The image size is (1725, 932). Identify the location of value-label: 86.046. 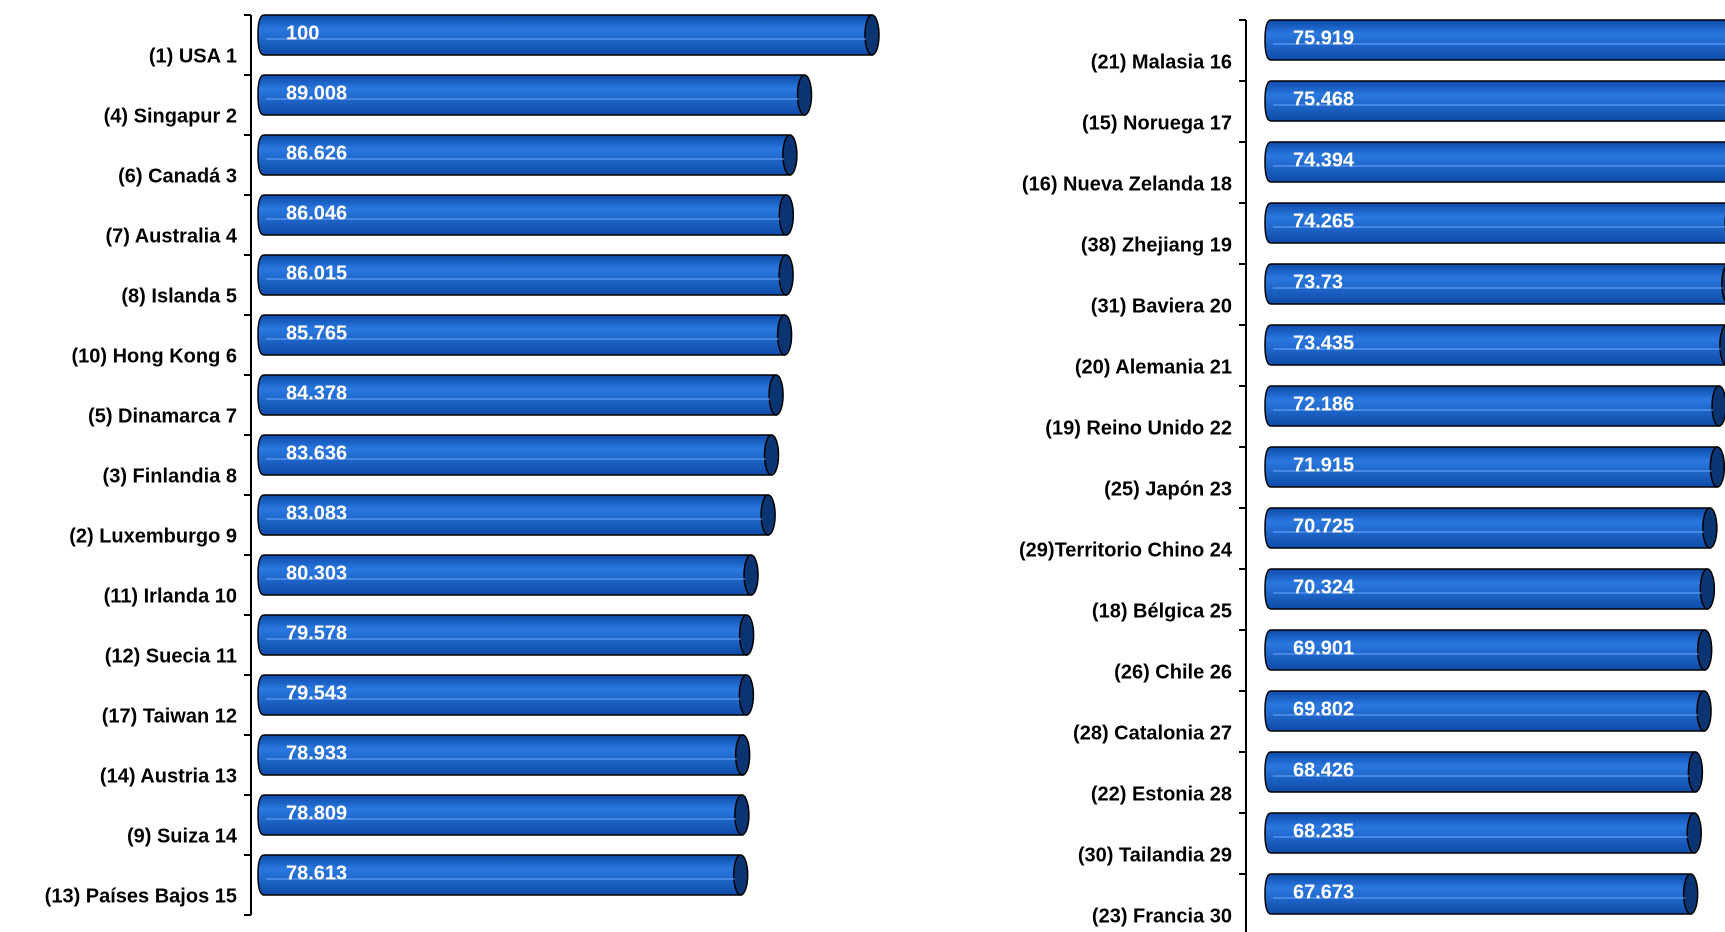
(316, 213).